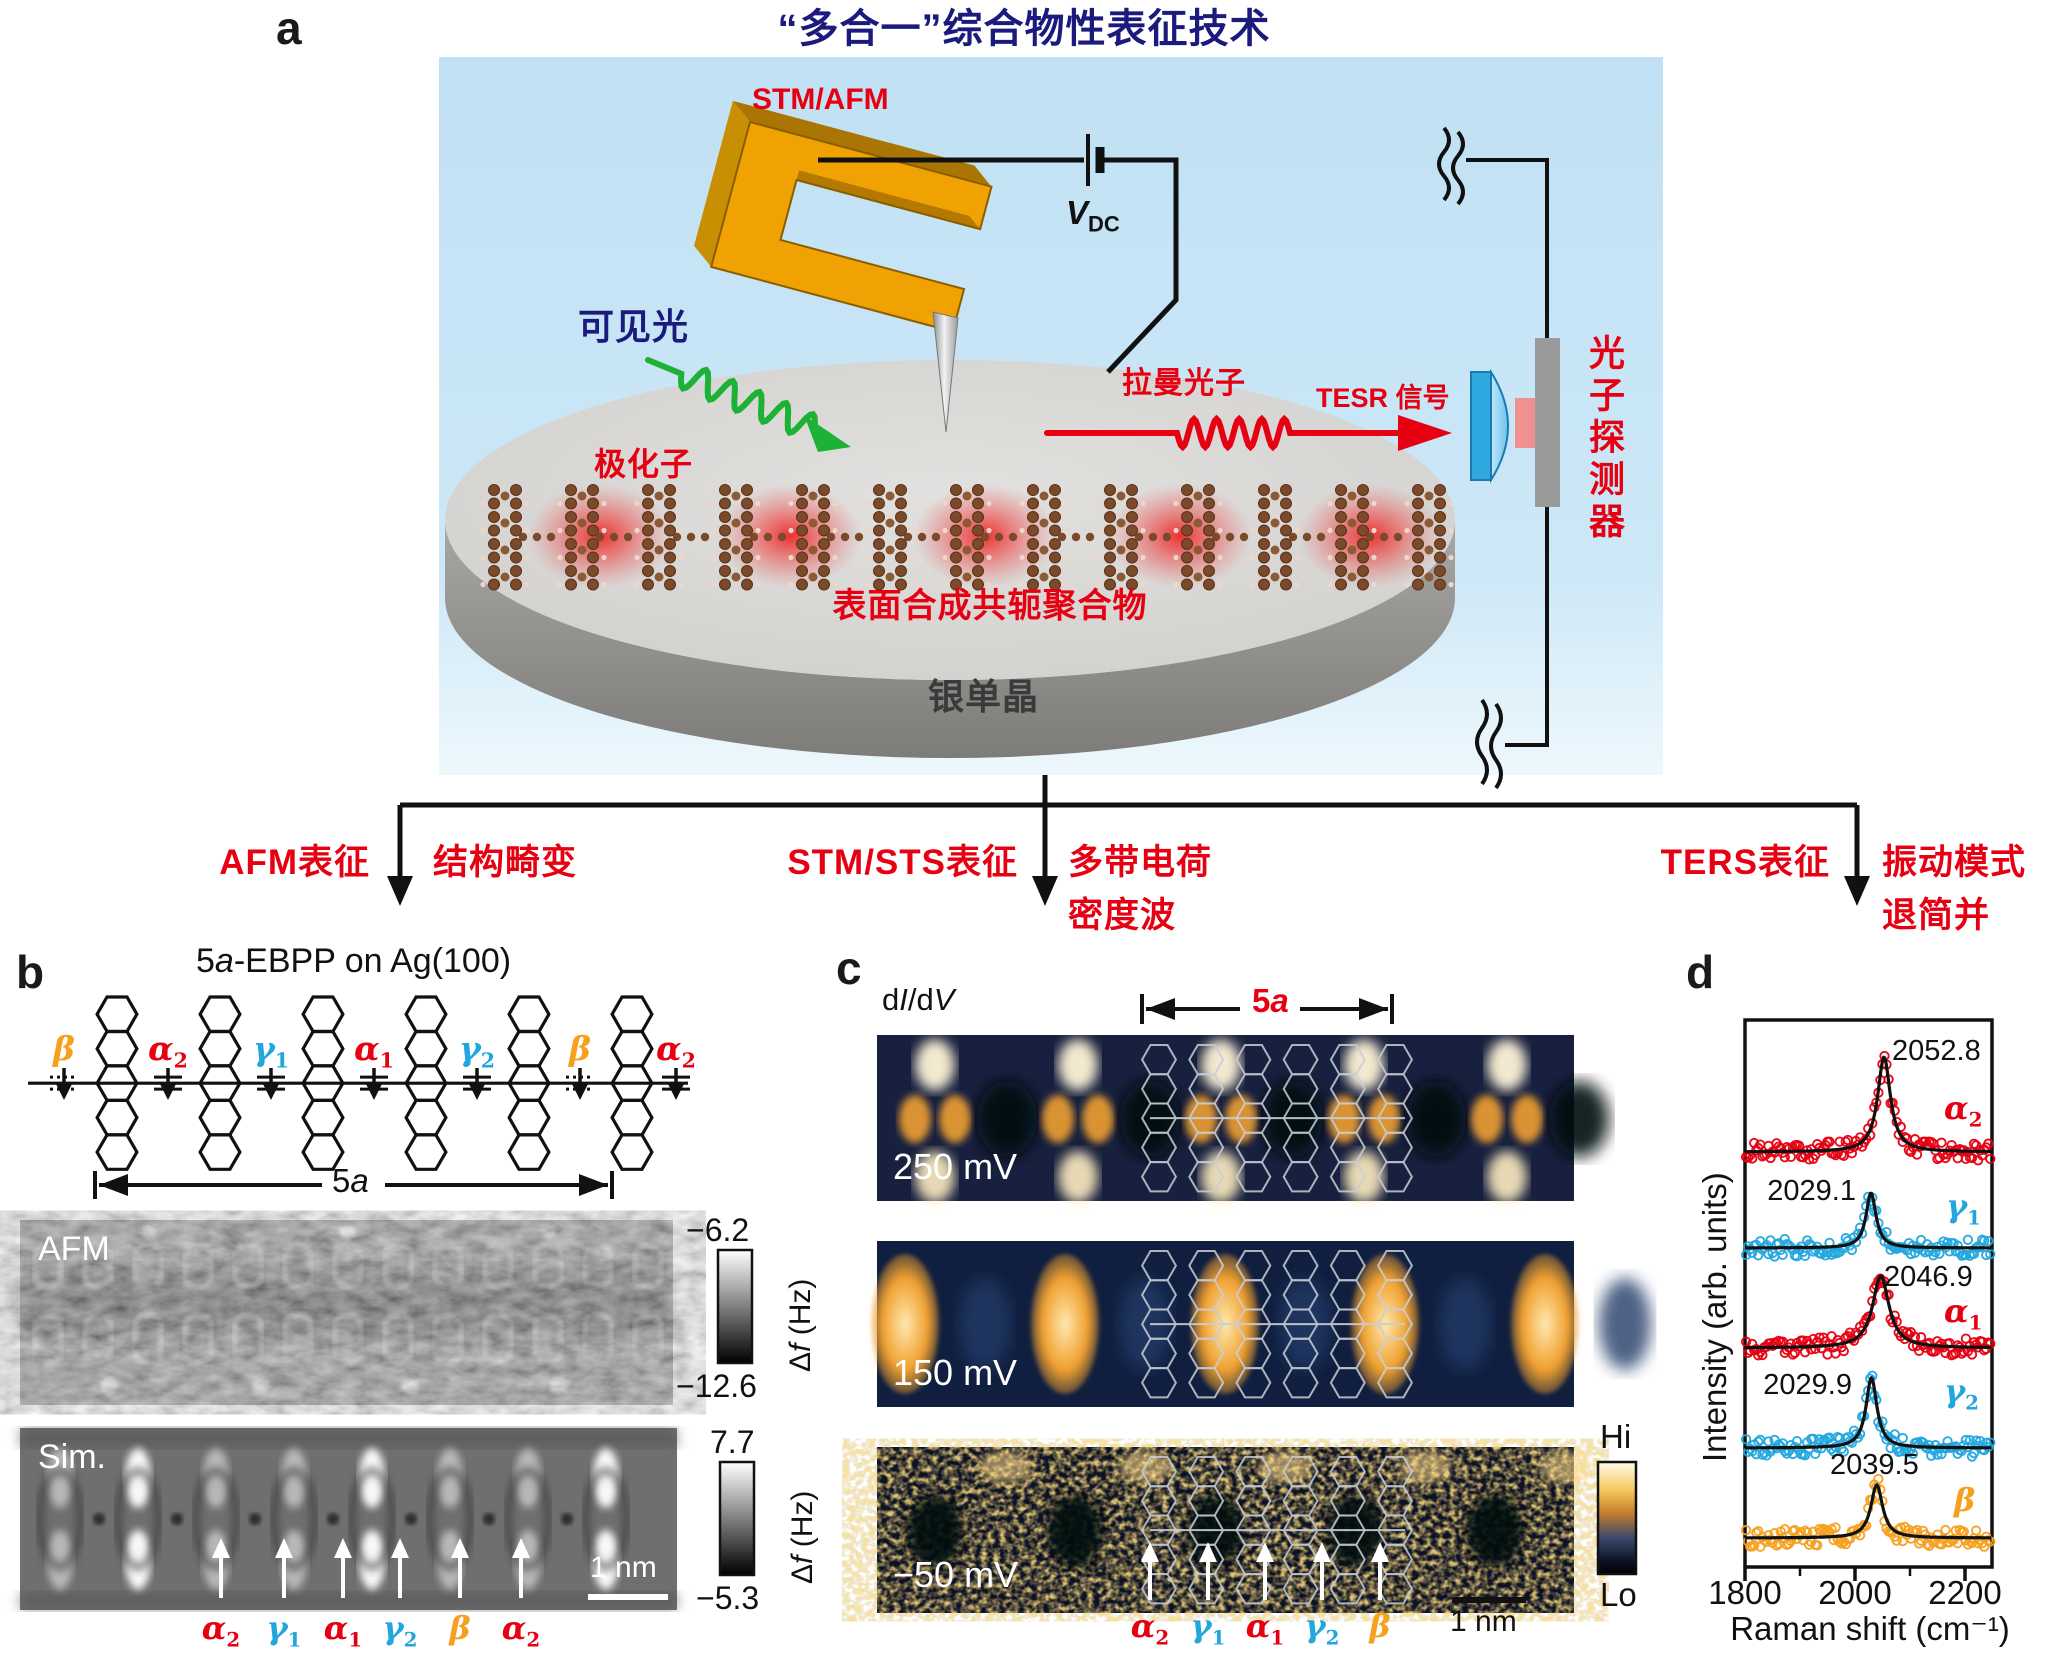 The image size is (2048, 1653). What do you see at coordinates (1489, 426) in the screenshot?
I see `collection-lens-icon` at bounding box center [1489, 426].